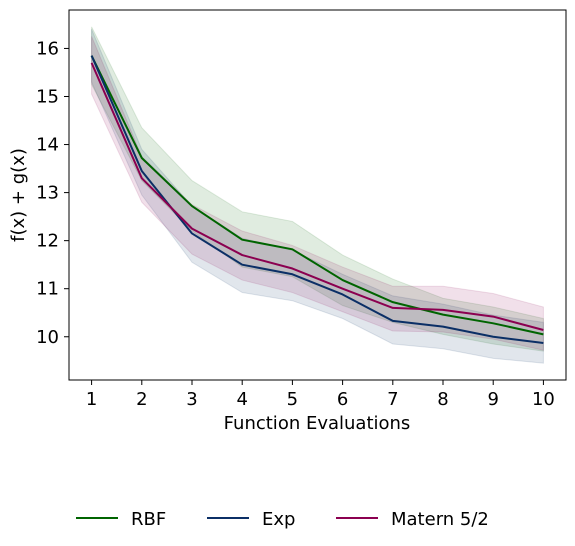  I want to click on x-tick-label: 1, so click(91, 399).